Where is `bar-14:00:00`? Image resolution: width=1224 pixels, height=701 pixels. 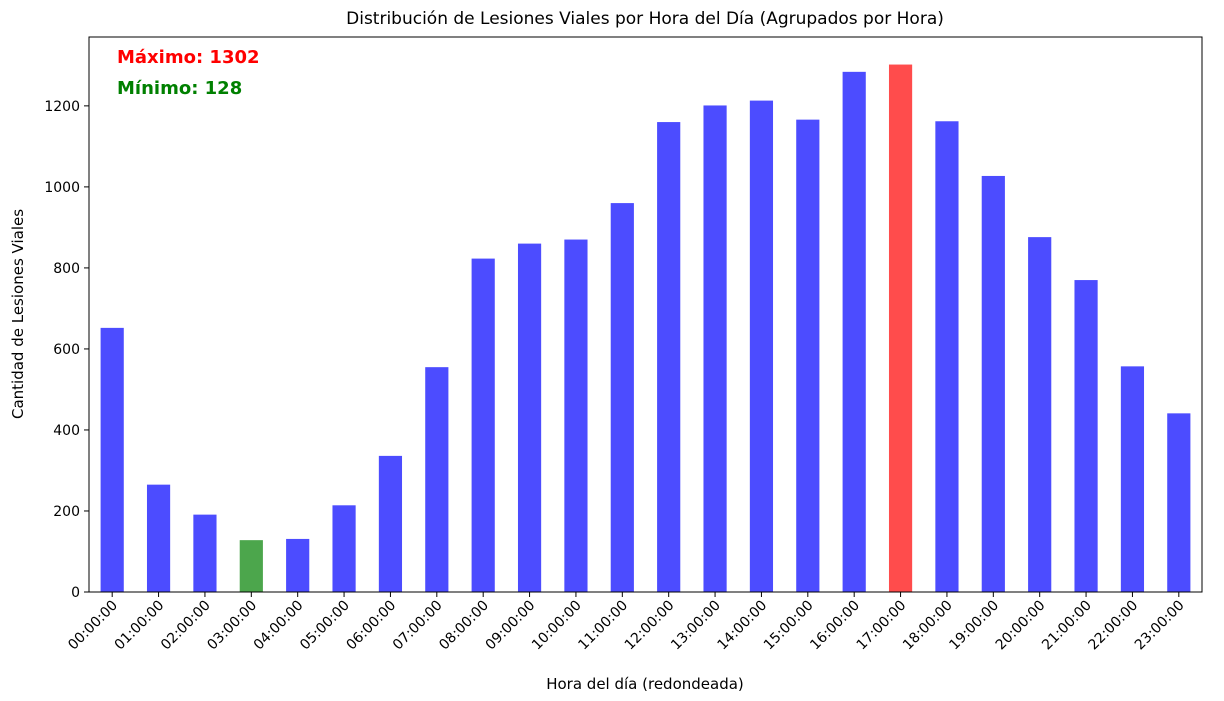 bar-14:00:00 is located at coordinates (761, 346).